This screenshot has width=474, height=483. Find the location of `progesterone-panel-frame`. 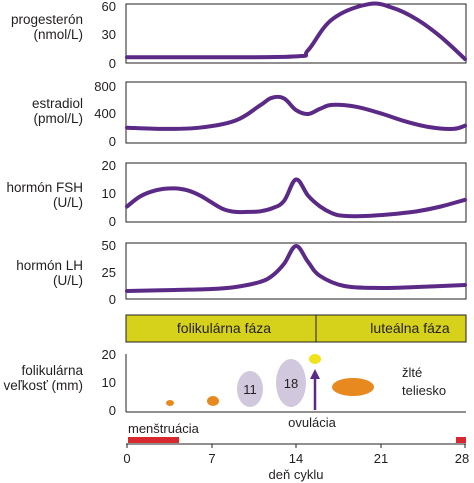

progesterone-panel-frame is located at coordinates (296, 33).